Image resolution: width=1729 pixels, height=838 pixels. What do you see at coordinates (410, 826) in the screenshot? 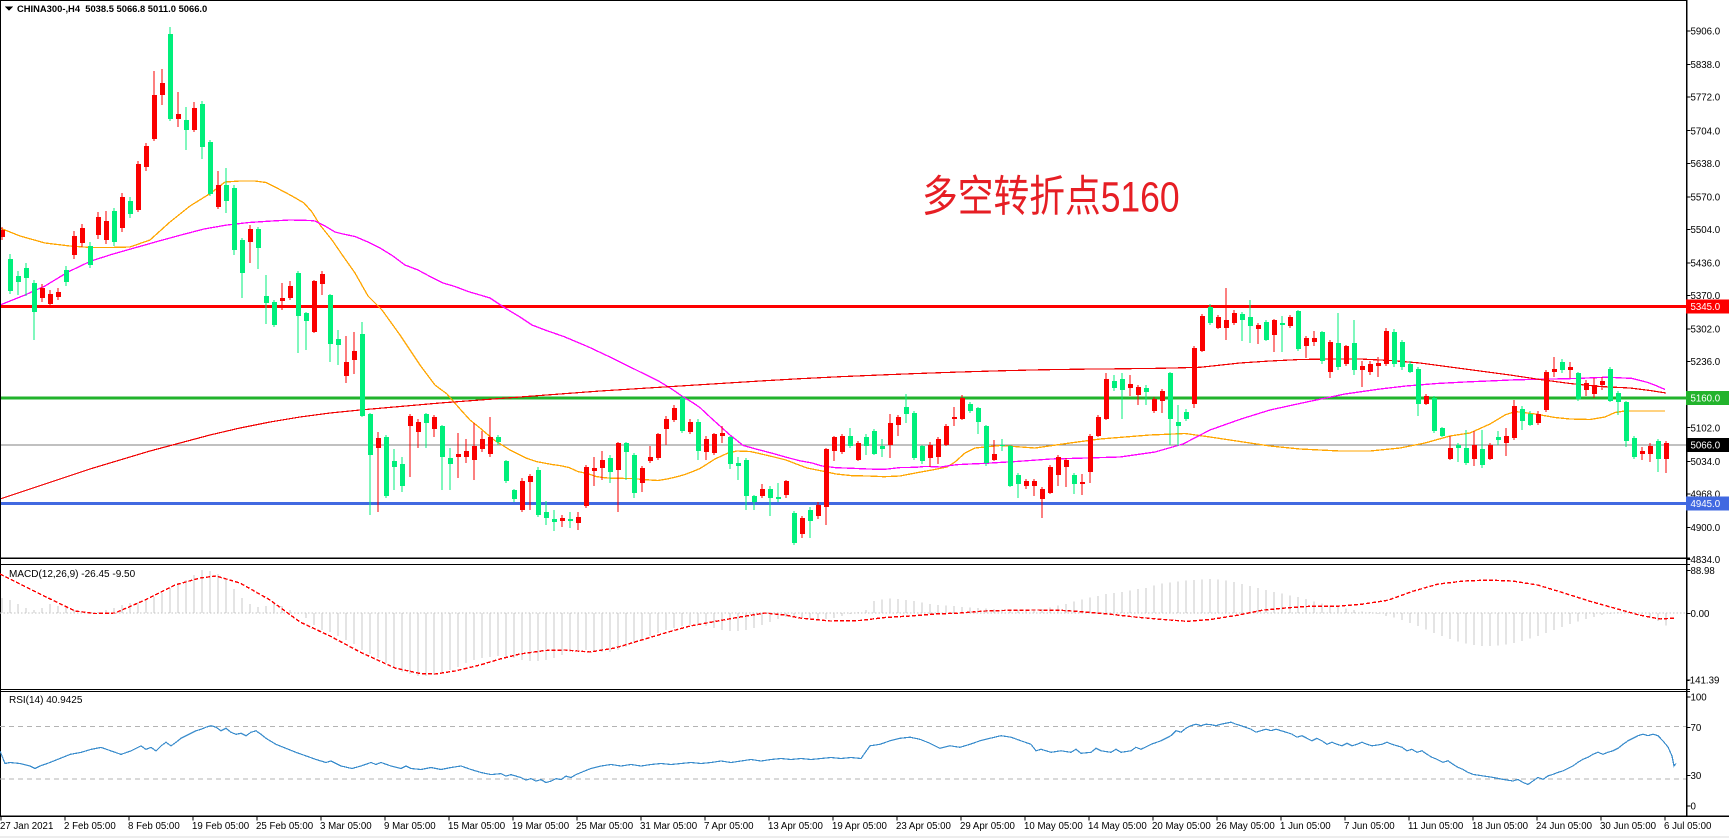
I see `svg-text: 9 Mar 05:00` at bounding box center [410, 826].